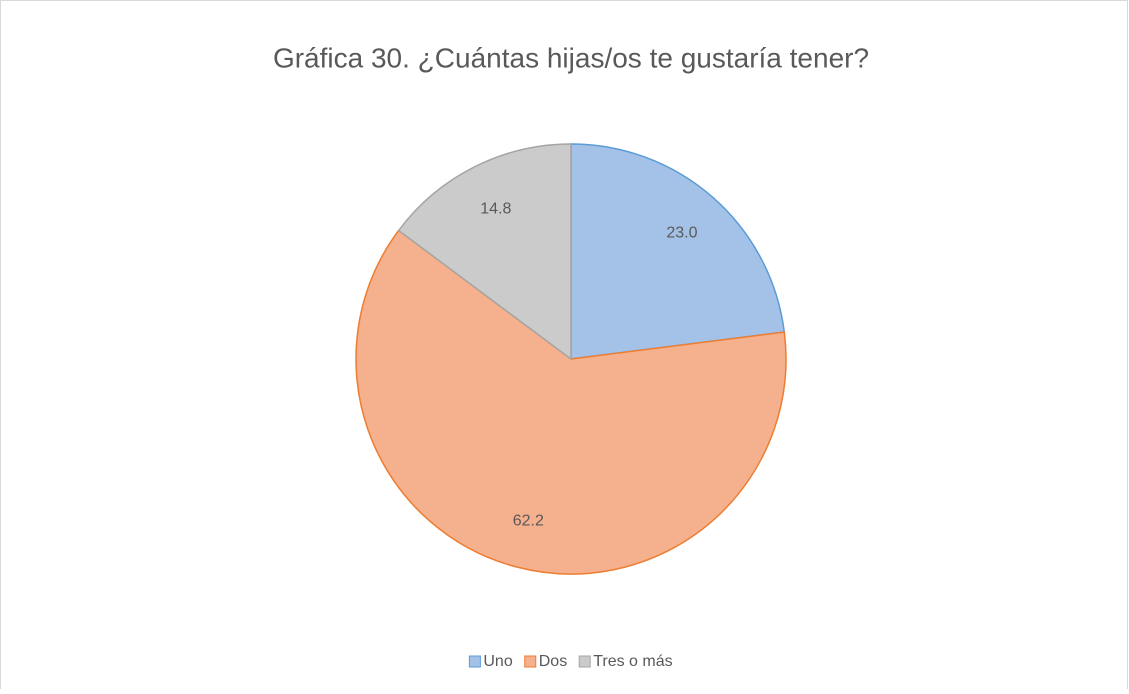  What do you see at coordinates (497, 661) in the screenshot?
I see `legend-label: Uno` at bounding box center [497, 661].